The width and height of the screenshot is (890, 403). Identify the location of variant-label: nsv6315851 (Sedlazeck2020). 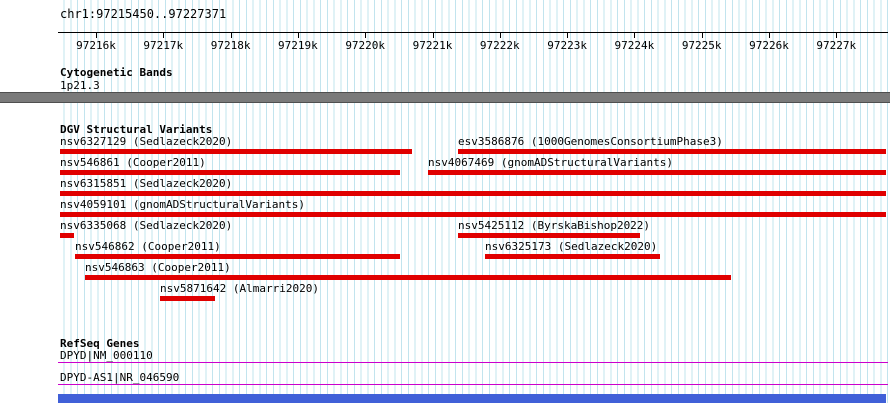
(146, 183).